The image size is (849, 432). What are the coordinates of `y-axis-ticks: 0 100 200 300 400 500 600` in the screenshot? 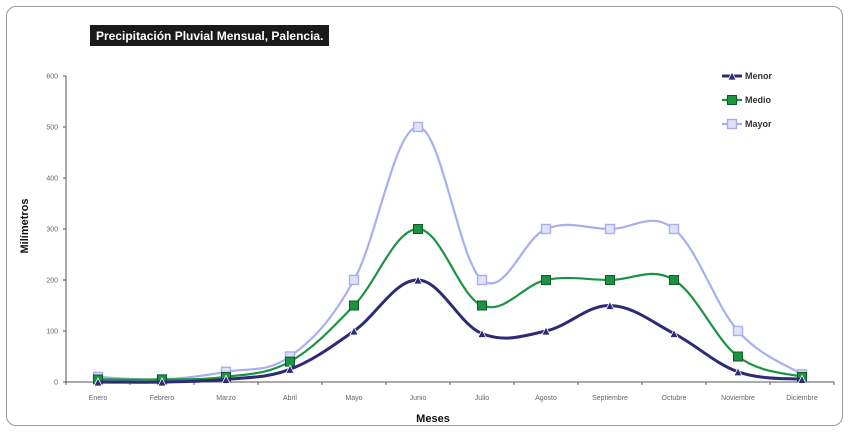 It's located at (56, 230).